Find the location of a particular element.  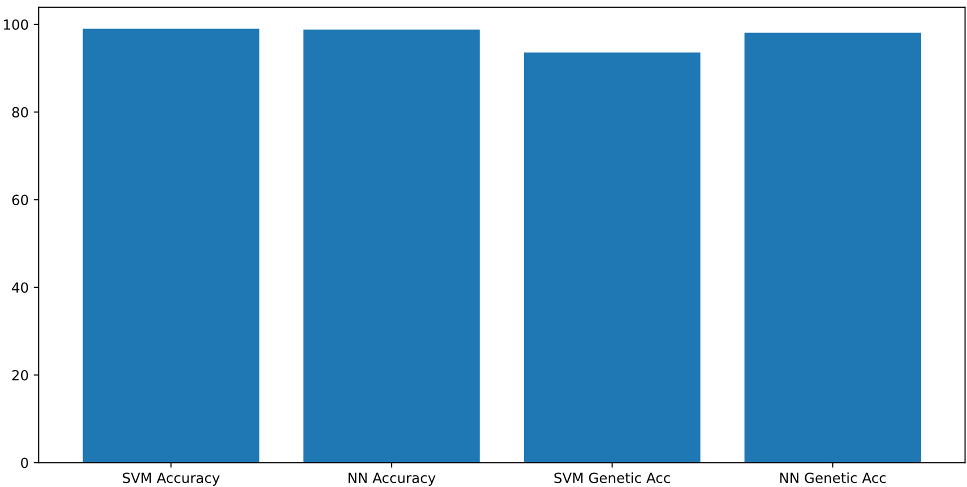

y-tick-label: 60 is located at coordinates (20, 200).